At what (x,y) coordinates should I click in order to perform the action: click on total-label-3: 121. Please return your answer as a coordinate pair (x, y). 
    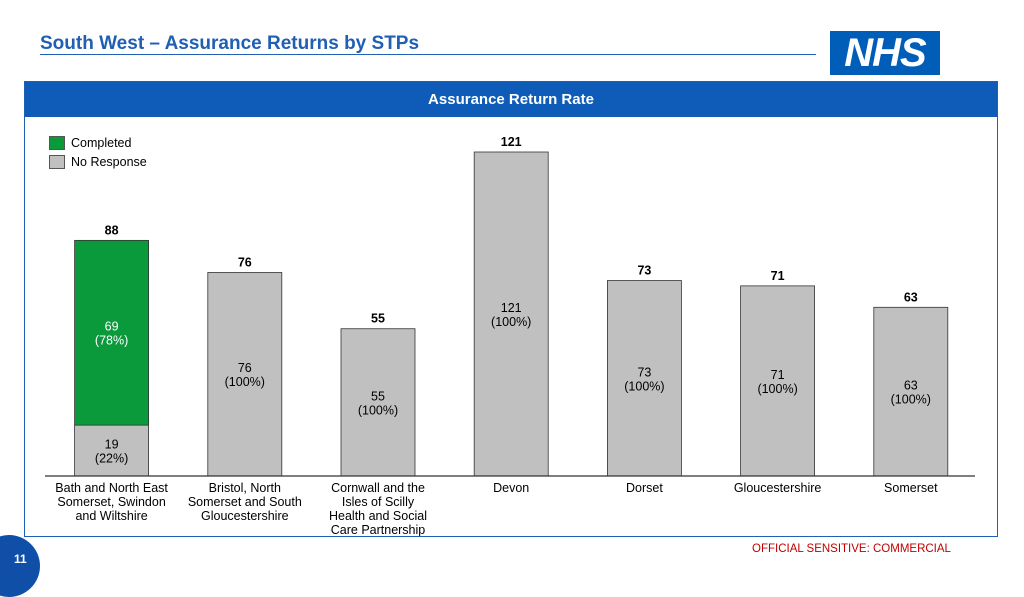
    Looking at the image, I should click on (511, 142).